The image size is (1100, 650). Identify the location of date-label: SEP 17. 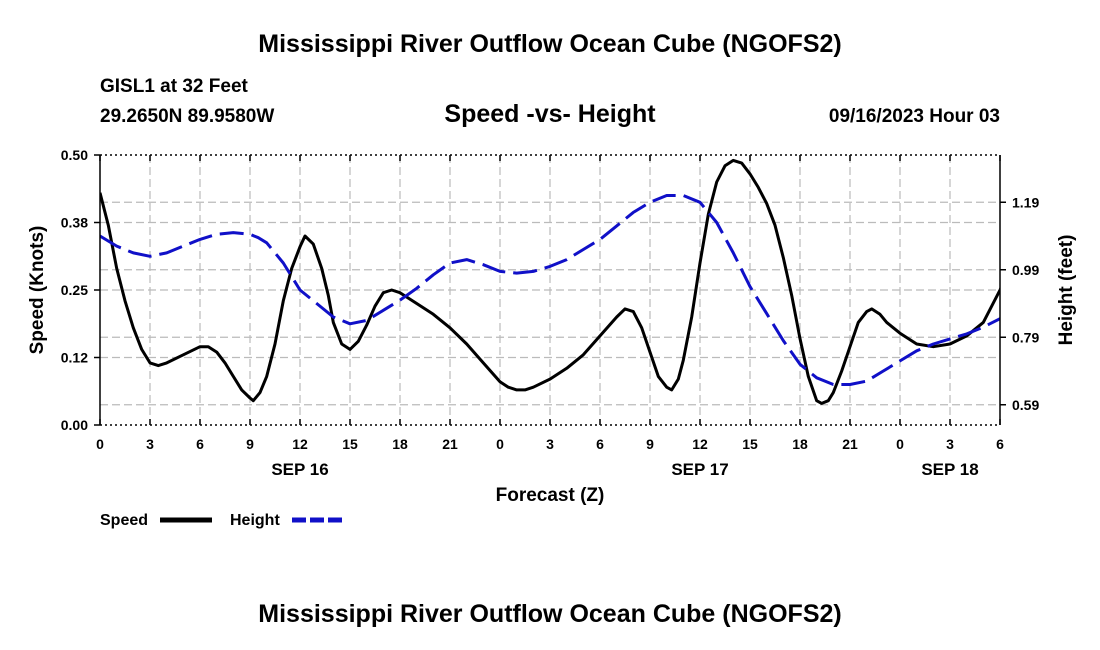
(699, 469).